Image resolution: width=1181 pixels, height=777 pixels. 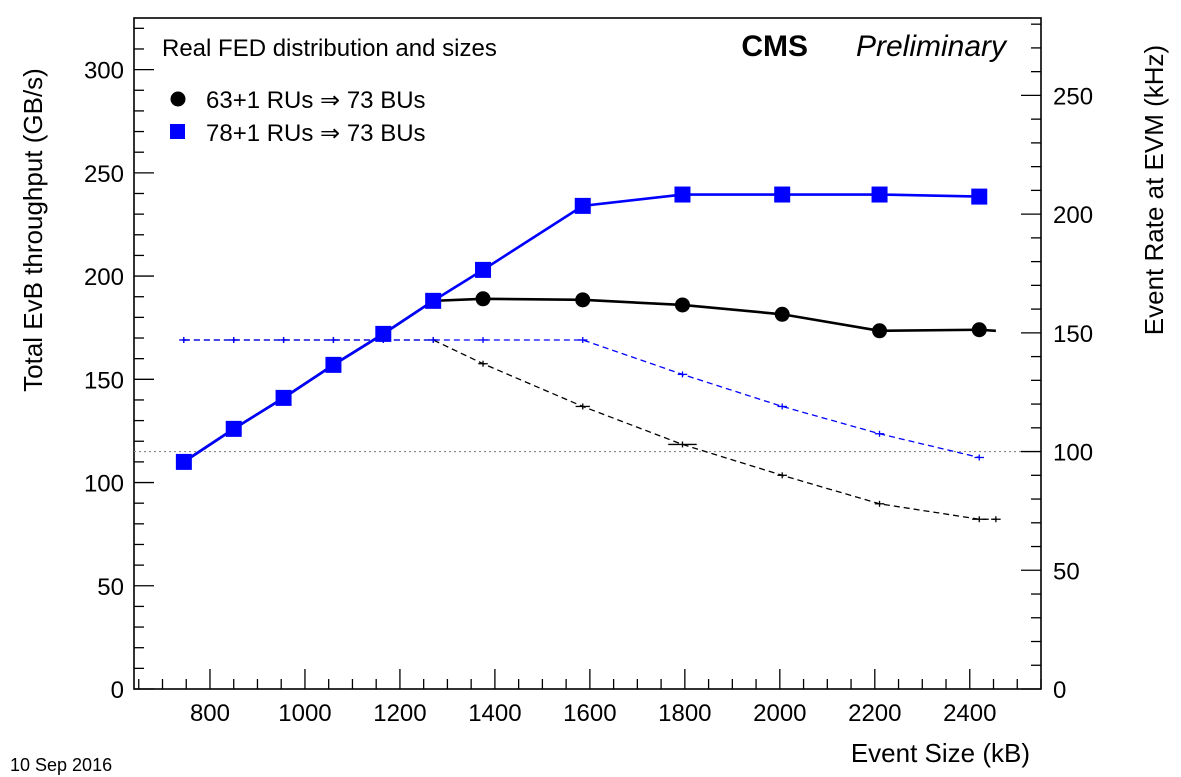 What do you see at coordinates (104, 277) in the screenshot?
I see `y-tick-label: 200` at bounding box center [104, 277].